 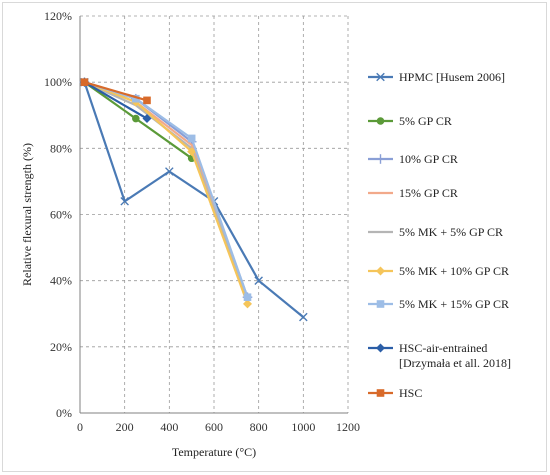 I want to click on legend-item: HPMC [Husem 2006], so click(x=436, y=77).